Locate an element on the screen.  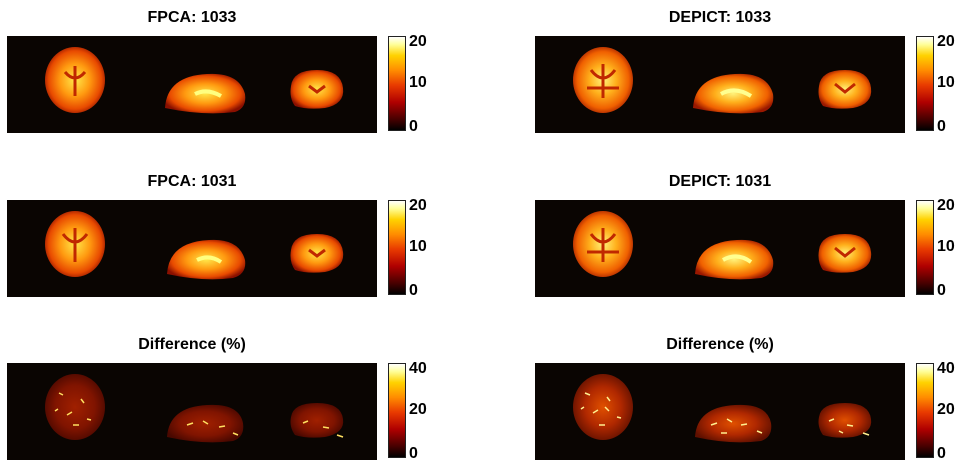
panel-depict-1033: DEPICT: 1033 20 10 0 is located at coordinates (750, 74).